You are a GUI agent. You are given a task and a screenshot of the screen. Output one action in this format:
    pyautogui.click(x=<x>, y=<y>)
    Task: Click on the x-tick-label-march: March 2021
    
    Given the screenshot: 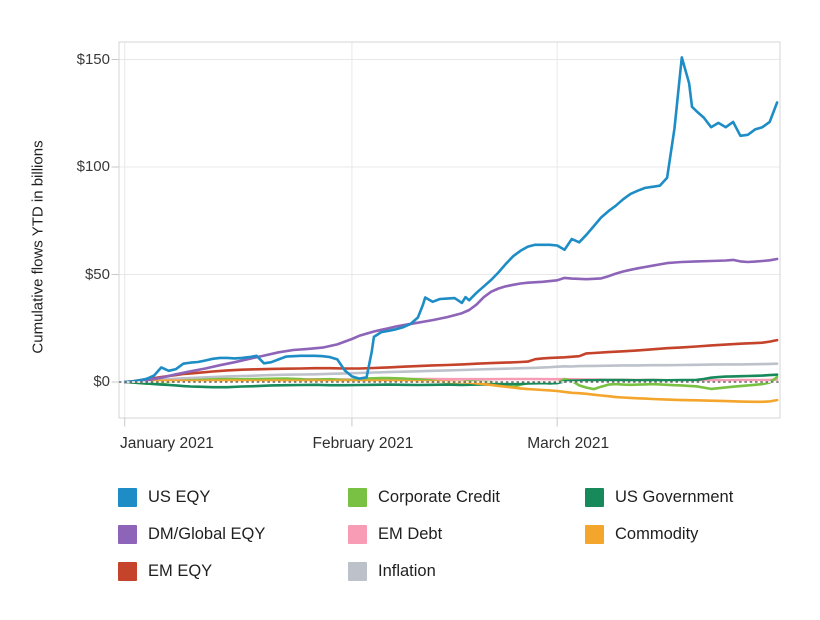 What is the action you would take?
    pyautogui.click(x=568, y=443)
    